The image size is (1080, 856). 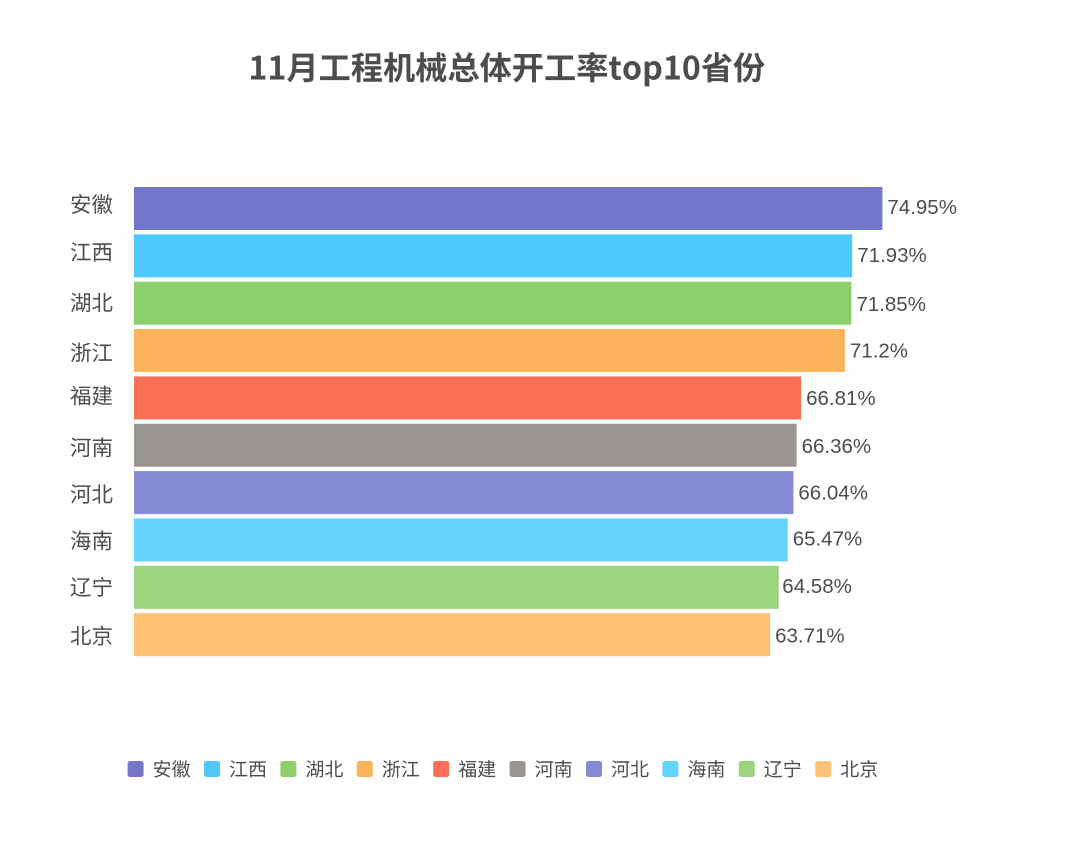 What do you see at coordinates (841, 398) in the screenshot?
I see `svg-text: 66.81%` at bounding box center [841, 398].